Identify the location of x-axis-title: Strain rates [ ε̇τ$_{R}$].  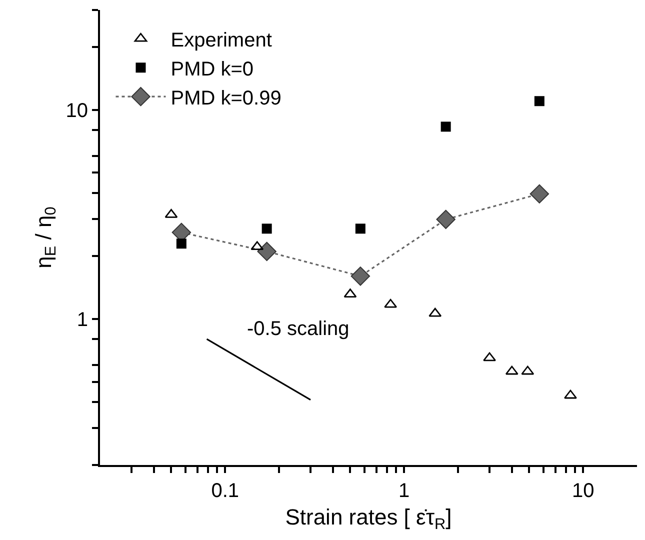
(368, 519).